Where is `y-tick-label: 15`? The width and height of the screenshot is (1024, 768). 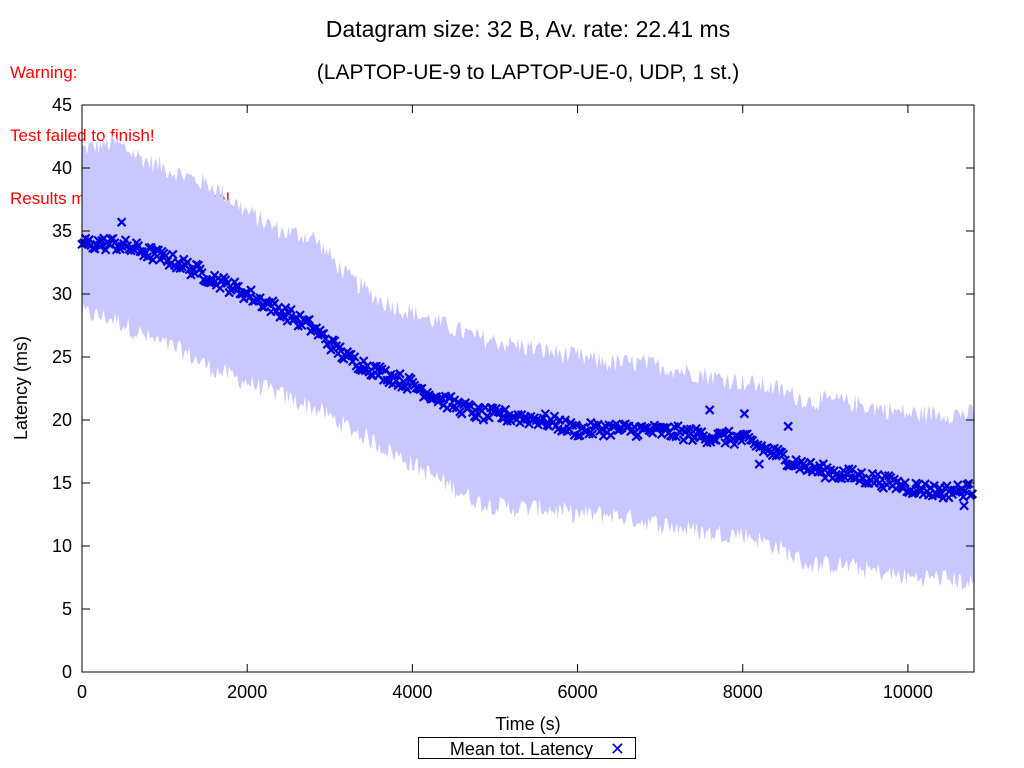
y-tick-label: 15 is located at coordinates (62, 483).